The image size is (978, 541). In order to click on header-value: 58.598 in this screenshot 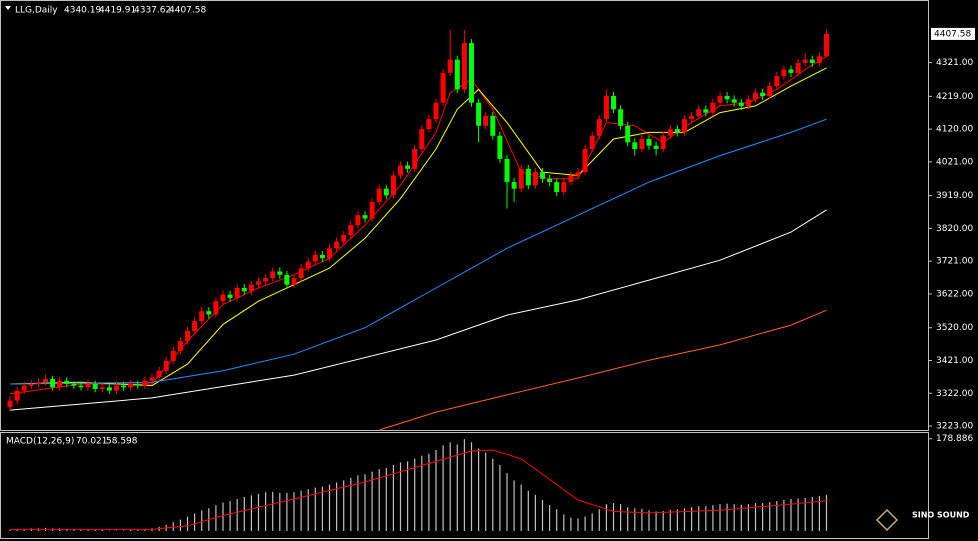, I will do `click(122, 442)`.